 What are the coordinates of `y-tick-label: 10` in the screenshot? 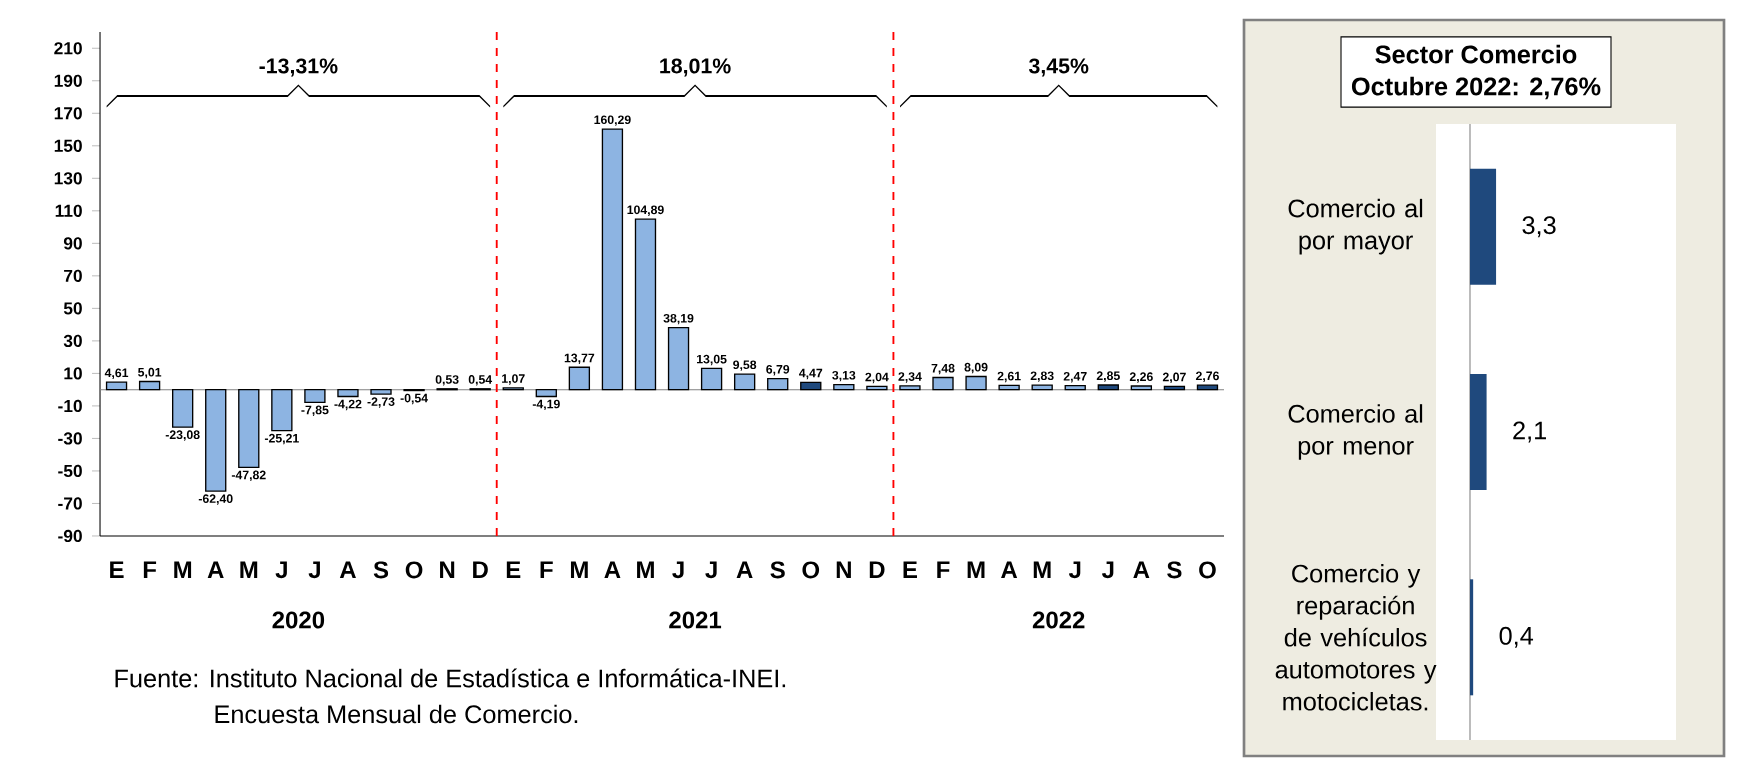 It's located at (73, 373).